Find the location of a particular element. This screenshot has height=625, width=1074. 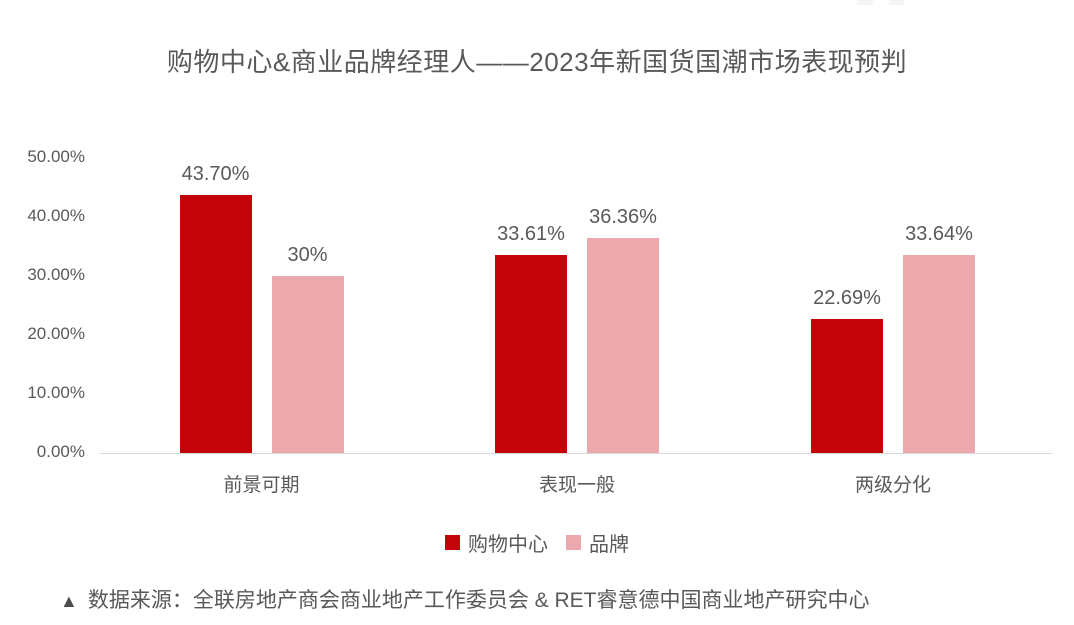

legend-item: 品牌 is located at coordinates (597, 542).